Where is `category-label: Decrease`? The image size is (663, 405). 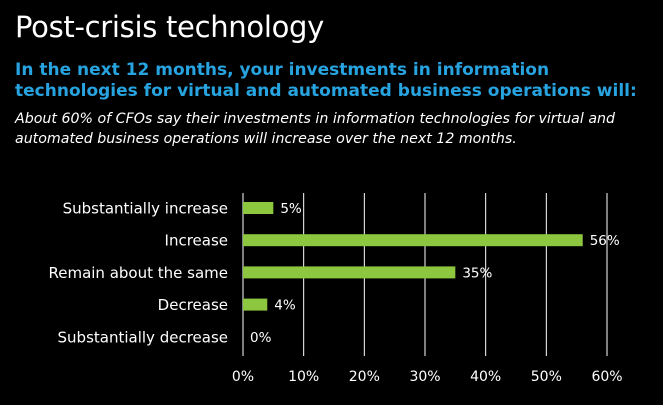 category-label: Decrease is located at coordinates (193, 305).